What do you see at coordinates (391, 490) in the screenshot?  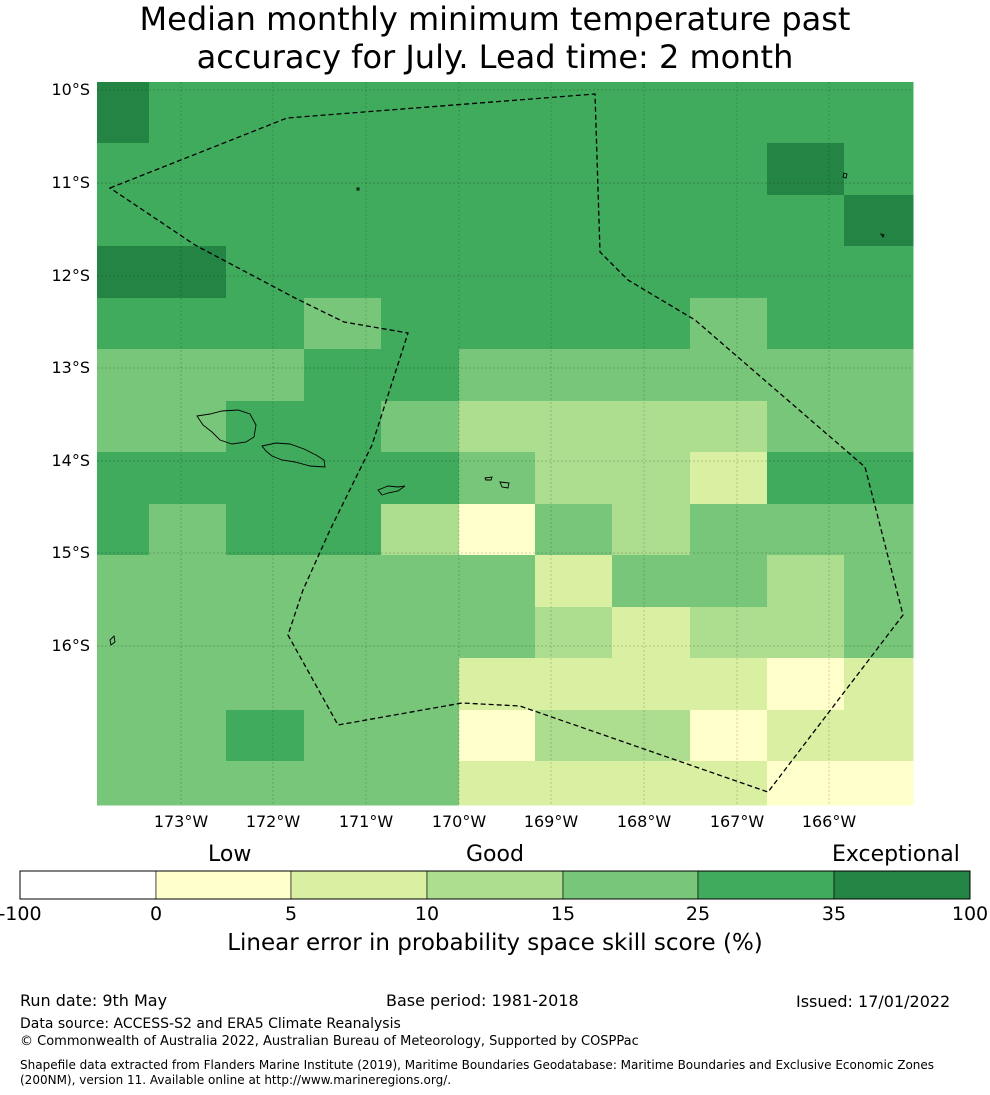 I see `tutuila-island` at bounding box center [391, 490].